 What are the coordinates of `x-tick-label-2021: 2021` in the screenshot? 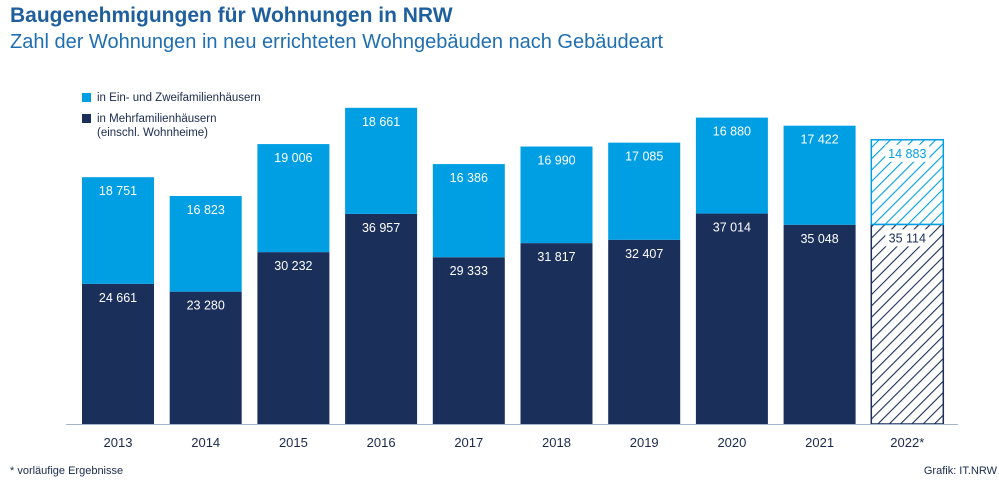 It's located at (819, 442).